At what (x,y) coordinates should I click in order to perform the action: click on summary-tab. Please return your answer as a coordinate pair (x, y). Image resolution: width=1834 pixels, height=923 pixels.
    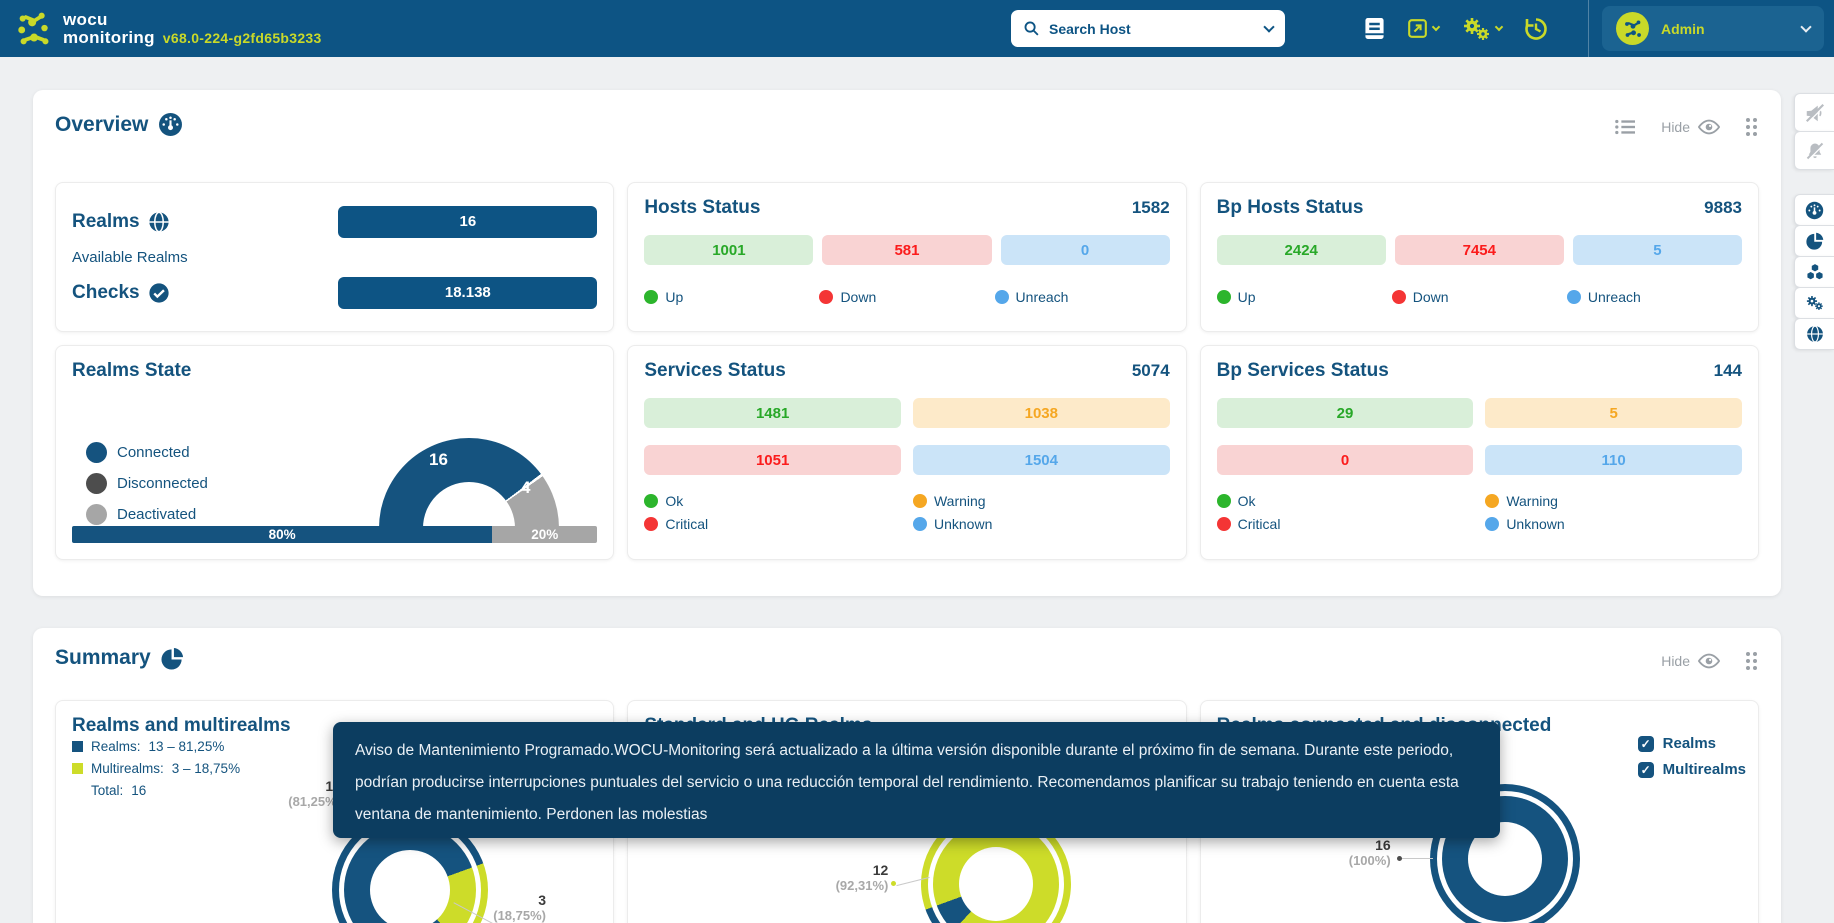
    Looking at the image, I should click on (1814, 241).